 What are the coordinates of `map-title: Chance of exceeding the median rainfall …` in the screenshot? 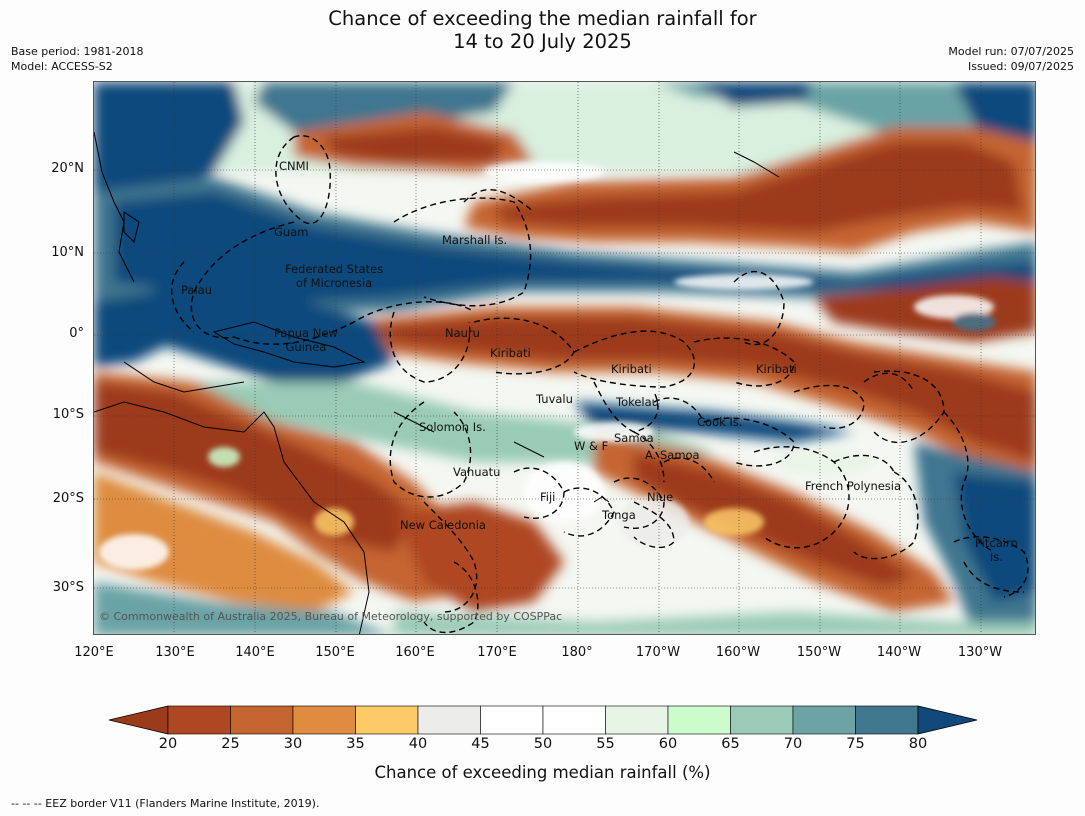 It's located at (542, 30).